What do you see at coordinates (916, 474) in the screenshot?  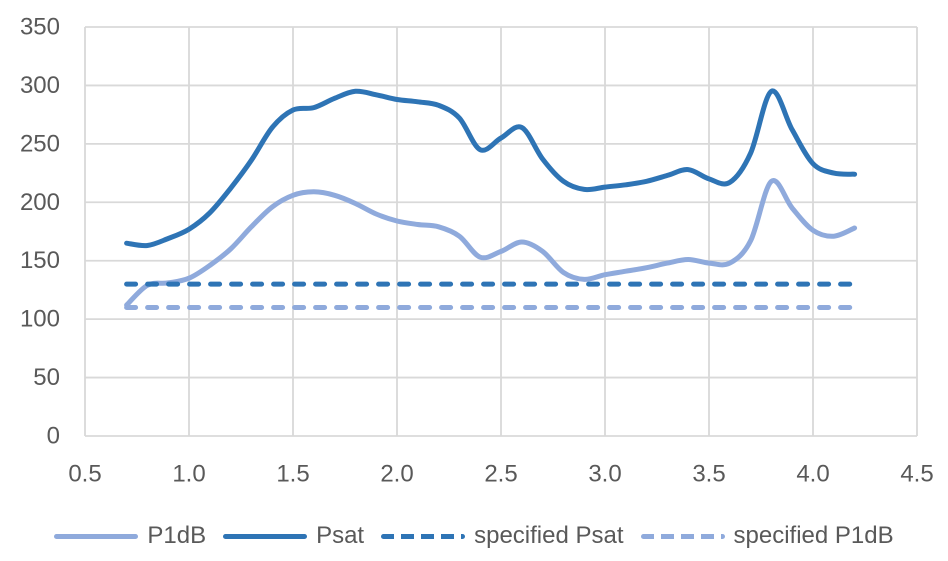 I see `x-axis-tick-label: 4.5` at bounding box center [916, 474].